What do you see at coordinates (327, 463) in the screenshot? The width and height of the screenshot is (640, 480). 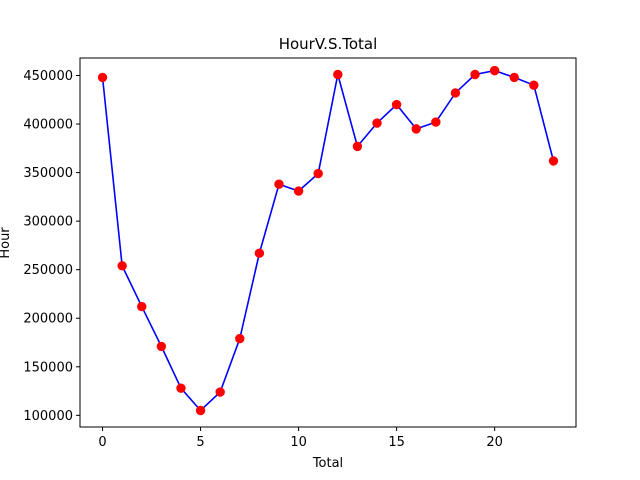 I see `x-axis-title: Total` at bounding box center [327, 463].